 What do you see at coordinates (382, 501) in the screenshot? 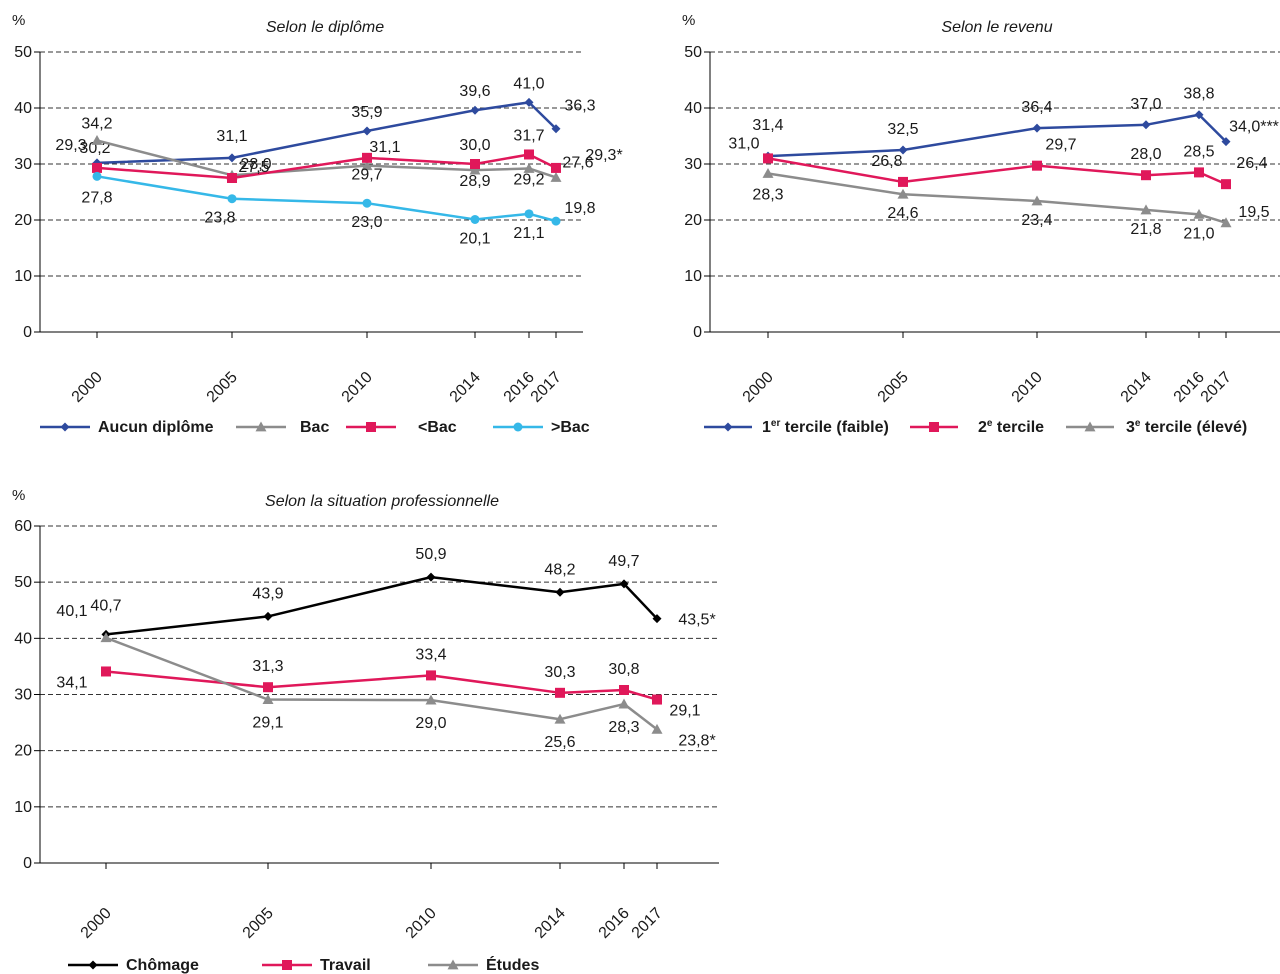
I see `chart-title: Selon la situation professionnelle` at bounding box center [382, 501].